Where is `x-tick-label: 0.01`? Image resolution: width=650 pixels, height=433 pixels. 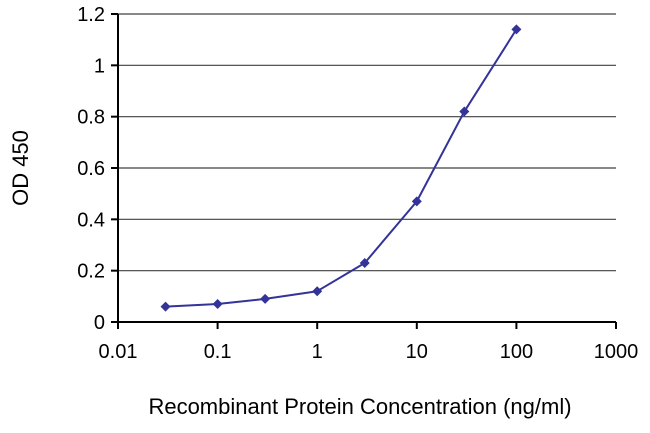 x-tick-label: 0.01 is located at coordinates (118, 352).